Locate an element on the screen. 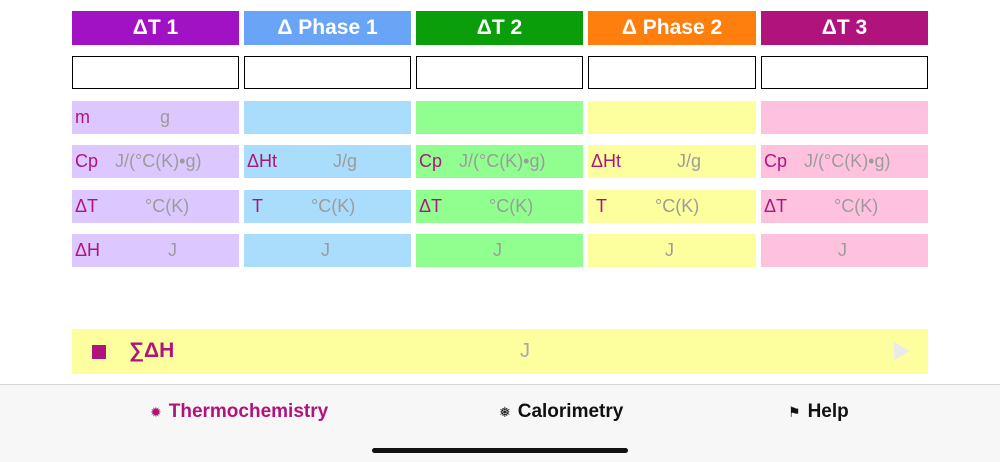  delta-h-cell-3: J is located at coordinates (499, 250).